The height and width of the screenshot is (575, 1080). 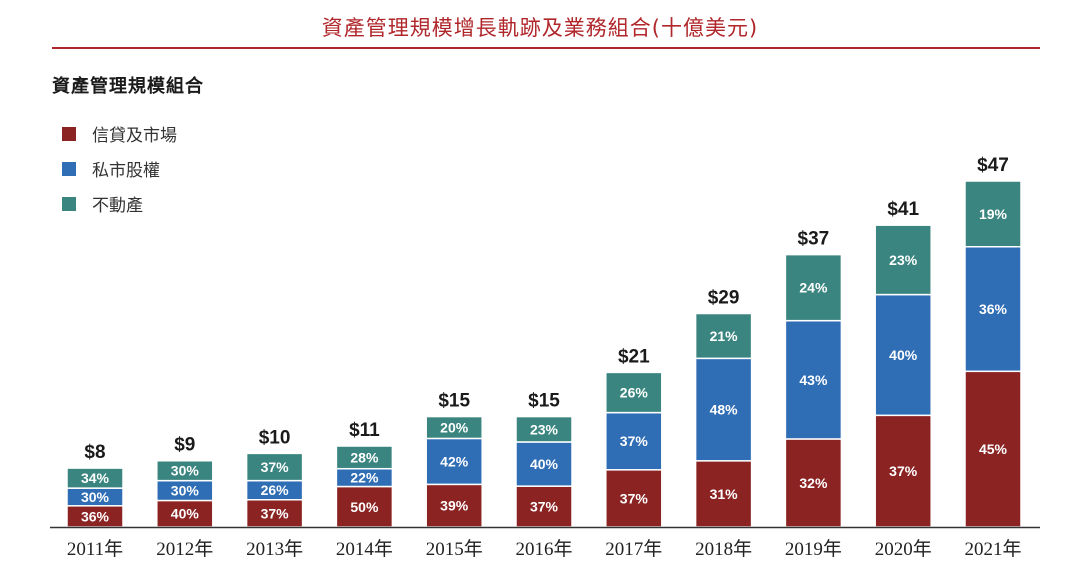 I want to click on segment-label-credit: 31%, so click(x=724, y=494).